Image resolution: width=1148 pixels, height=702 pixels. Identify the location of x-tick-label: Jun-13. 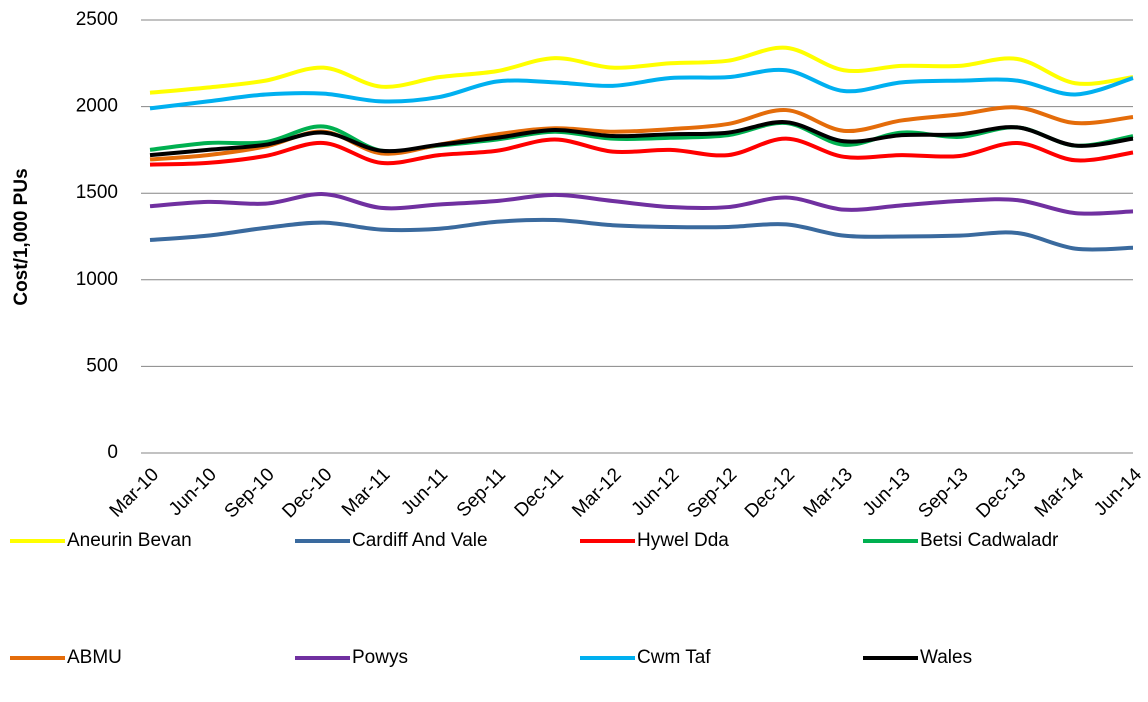
(887, 492).